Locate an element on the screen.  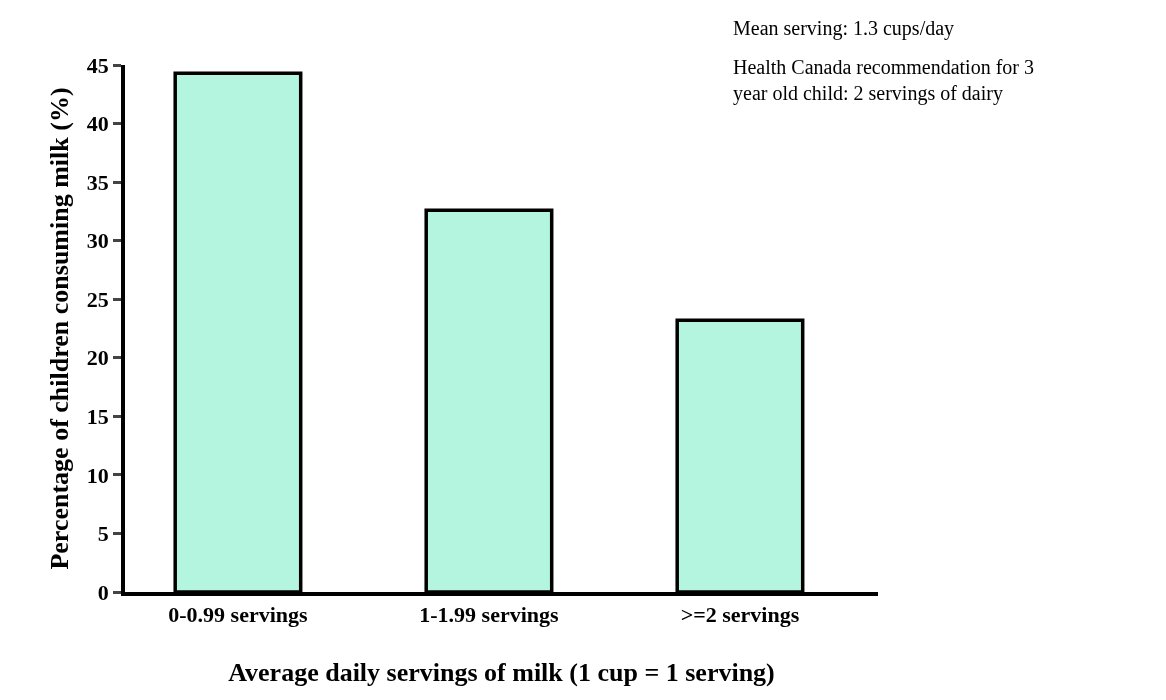
y-tick-label: 25 is located at coordinates (97, 299).